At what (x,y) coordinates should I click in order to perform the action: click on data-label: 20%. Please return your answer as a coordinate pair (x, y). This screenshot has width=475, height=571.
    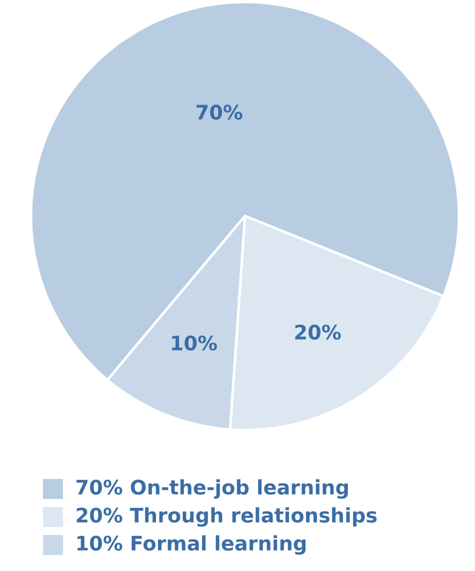
    Looking at the image, I should click on (318, 332).